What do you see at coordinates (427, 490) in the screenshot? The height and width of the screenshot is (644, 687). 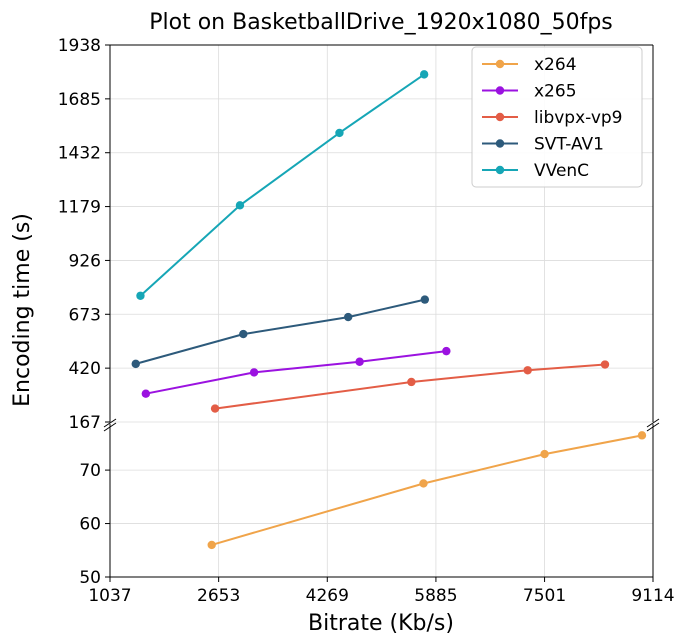 I see `series-line-x264` at bounding box center [427, 490].